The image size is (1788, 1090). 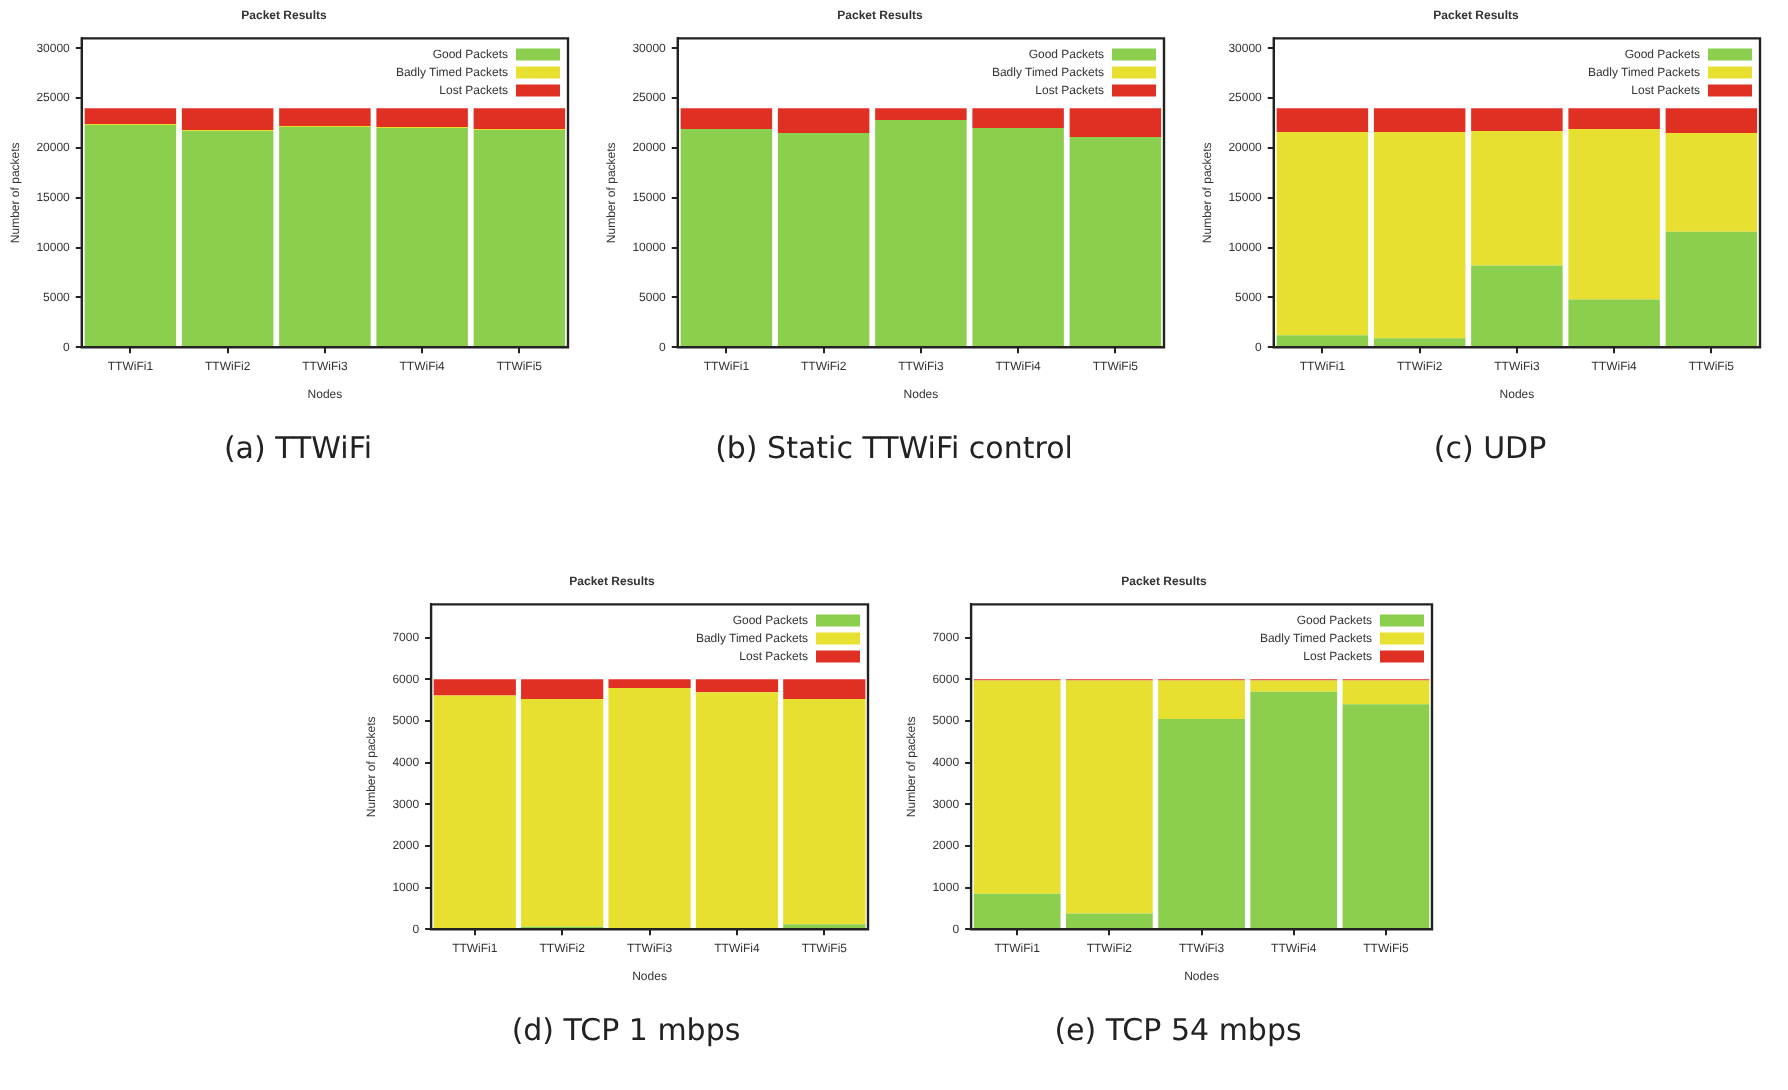 I want to click on text: (b) Static TTWiFi control, so click(x=894, y=448).